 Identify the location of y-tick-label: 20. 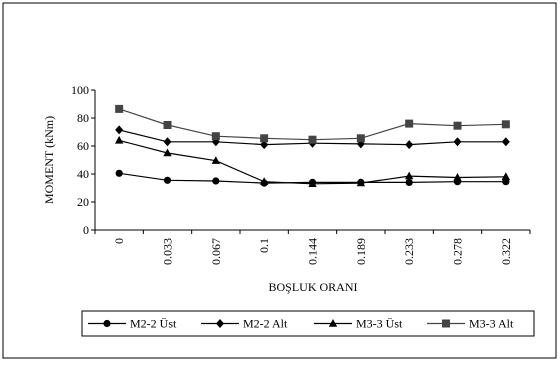
(83, 202).